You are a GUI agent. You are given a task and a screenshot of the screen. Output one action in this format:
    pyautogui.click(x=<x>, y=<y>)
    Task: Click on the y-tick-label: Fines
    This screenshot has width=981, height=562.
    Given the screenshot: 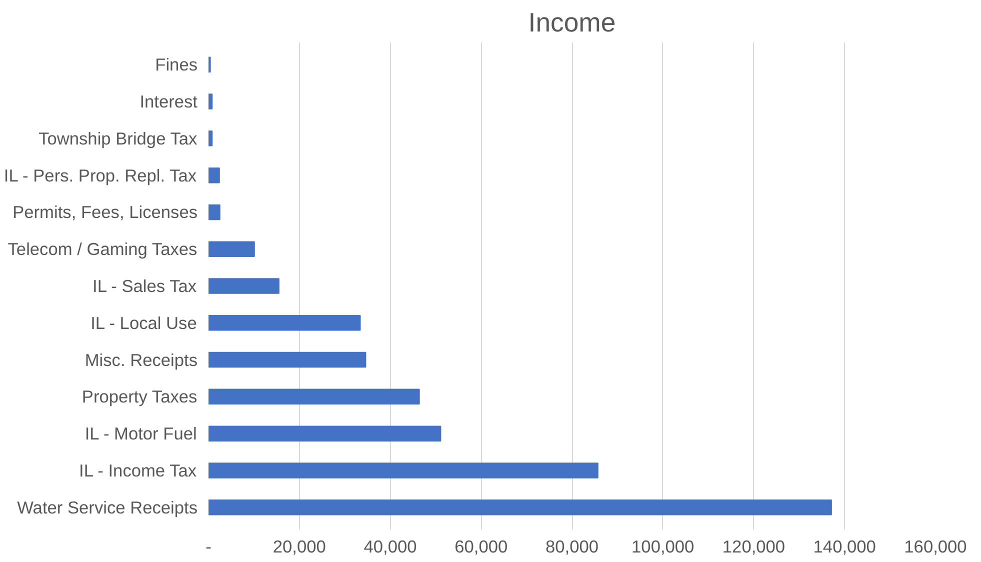 What is the action you would take?
    pyautogui.click(x=176, y=64)
    